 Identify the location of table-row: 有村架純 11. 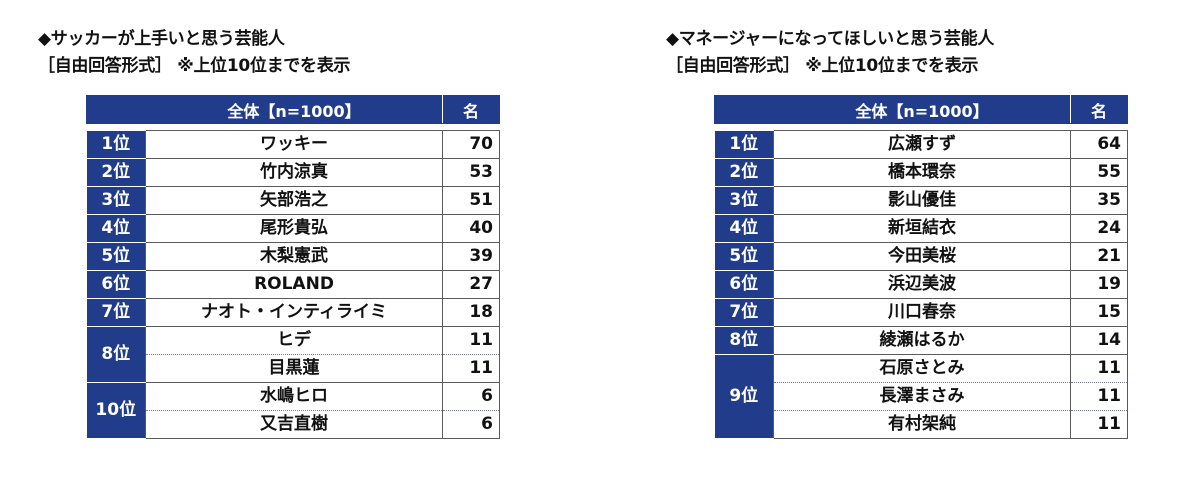
(921, 424).